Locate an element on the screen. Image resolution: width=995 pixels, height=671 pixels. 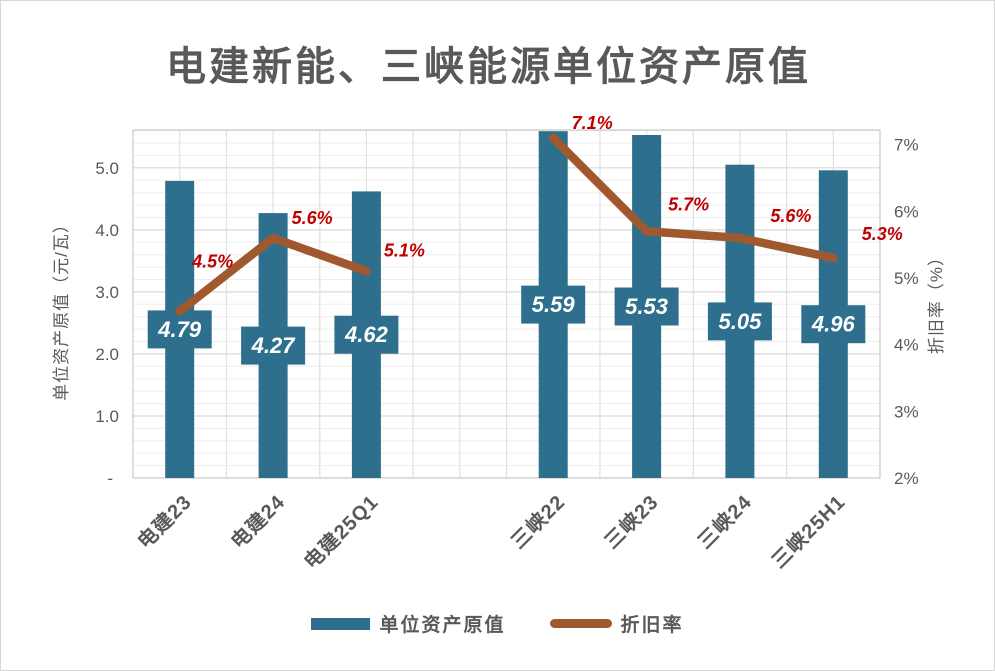
line-point-label: 5.7% is located at coordinates (688, 204).